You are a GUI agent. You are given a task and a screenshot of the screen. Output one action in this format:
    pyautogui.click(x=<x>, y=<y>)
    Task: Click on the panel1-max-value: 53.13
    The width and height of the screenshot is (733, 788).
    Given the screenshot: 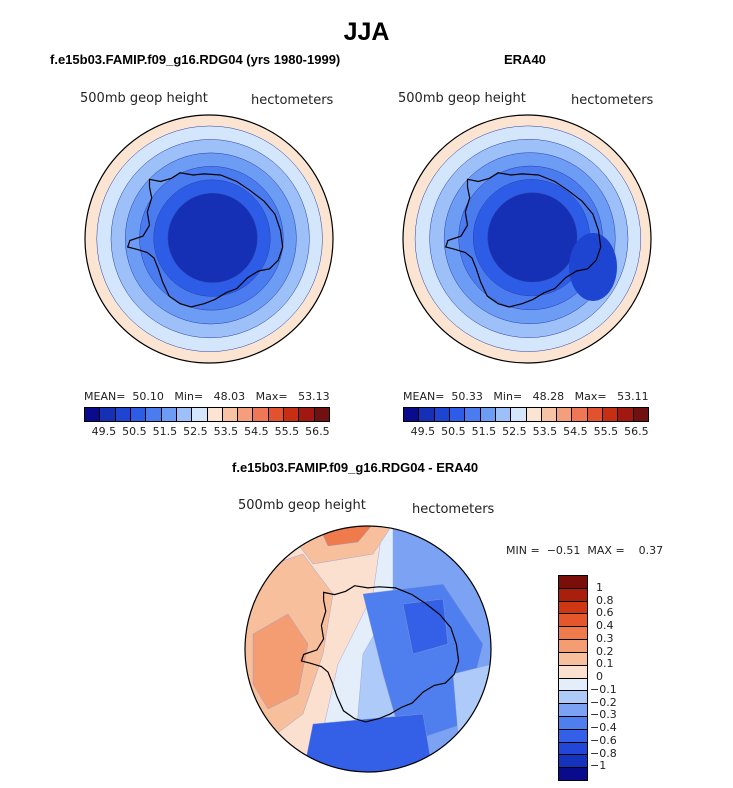 What is the action you would take?
    pyautogui.click(x=314, y=396)
    